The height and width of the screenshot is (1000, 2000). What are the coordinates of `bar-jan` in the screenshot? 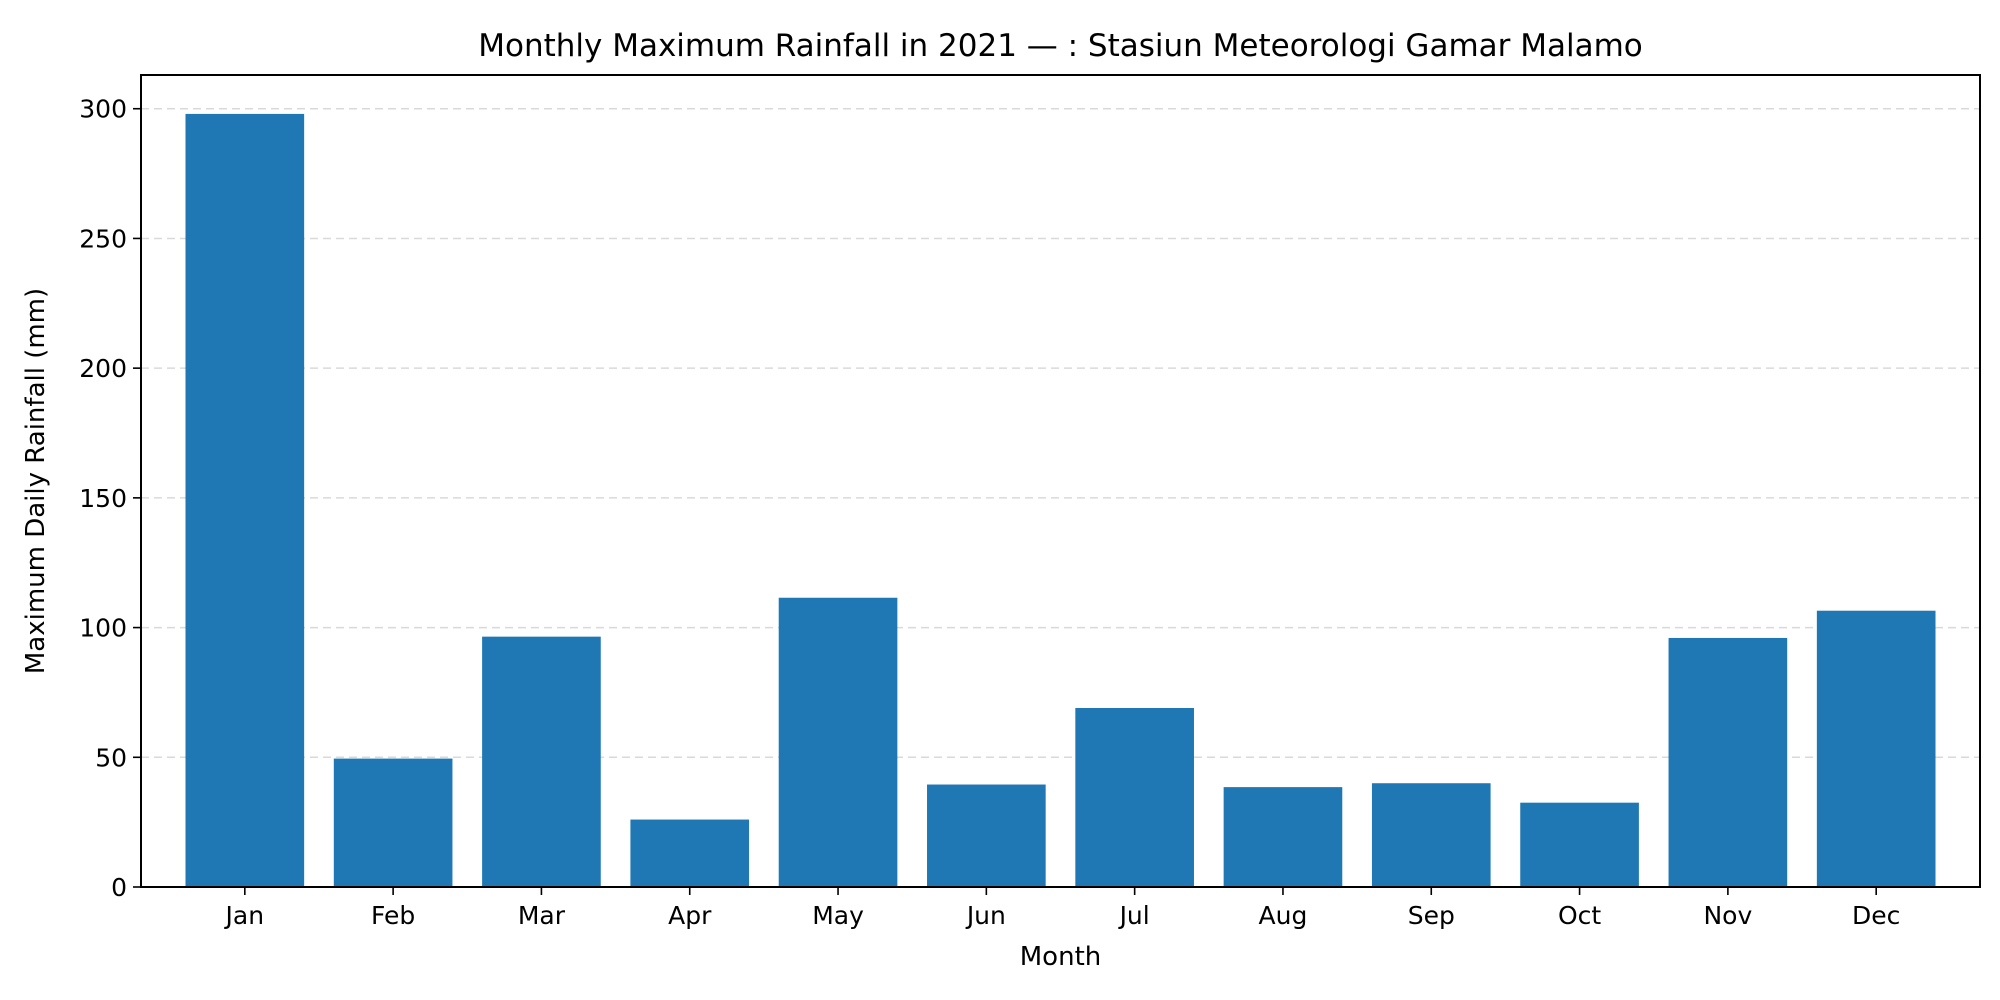 It's located at (245, 500).